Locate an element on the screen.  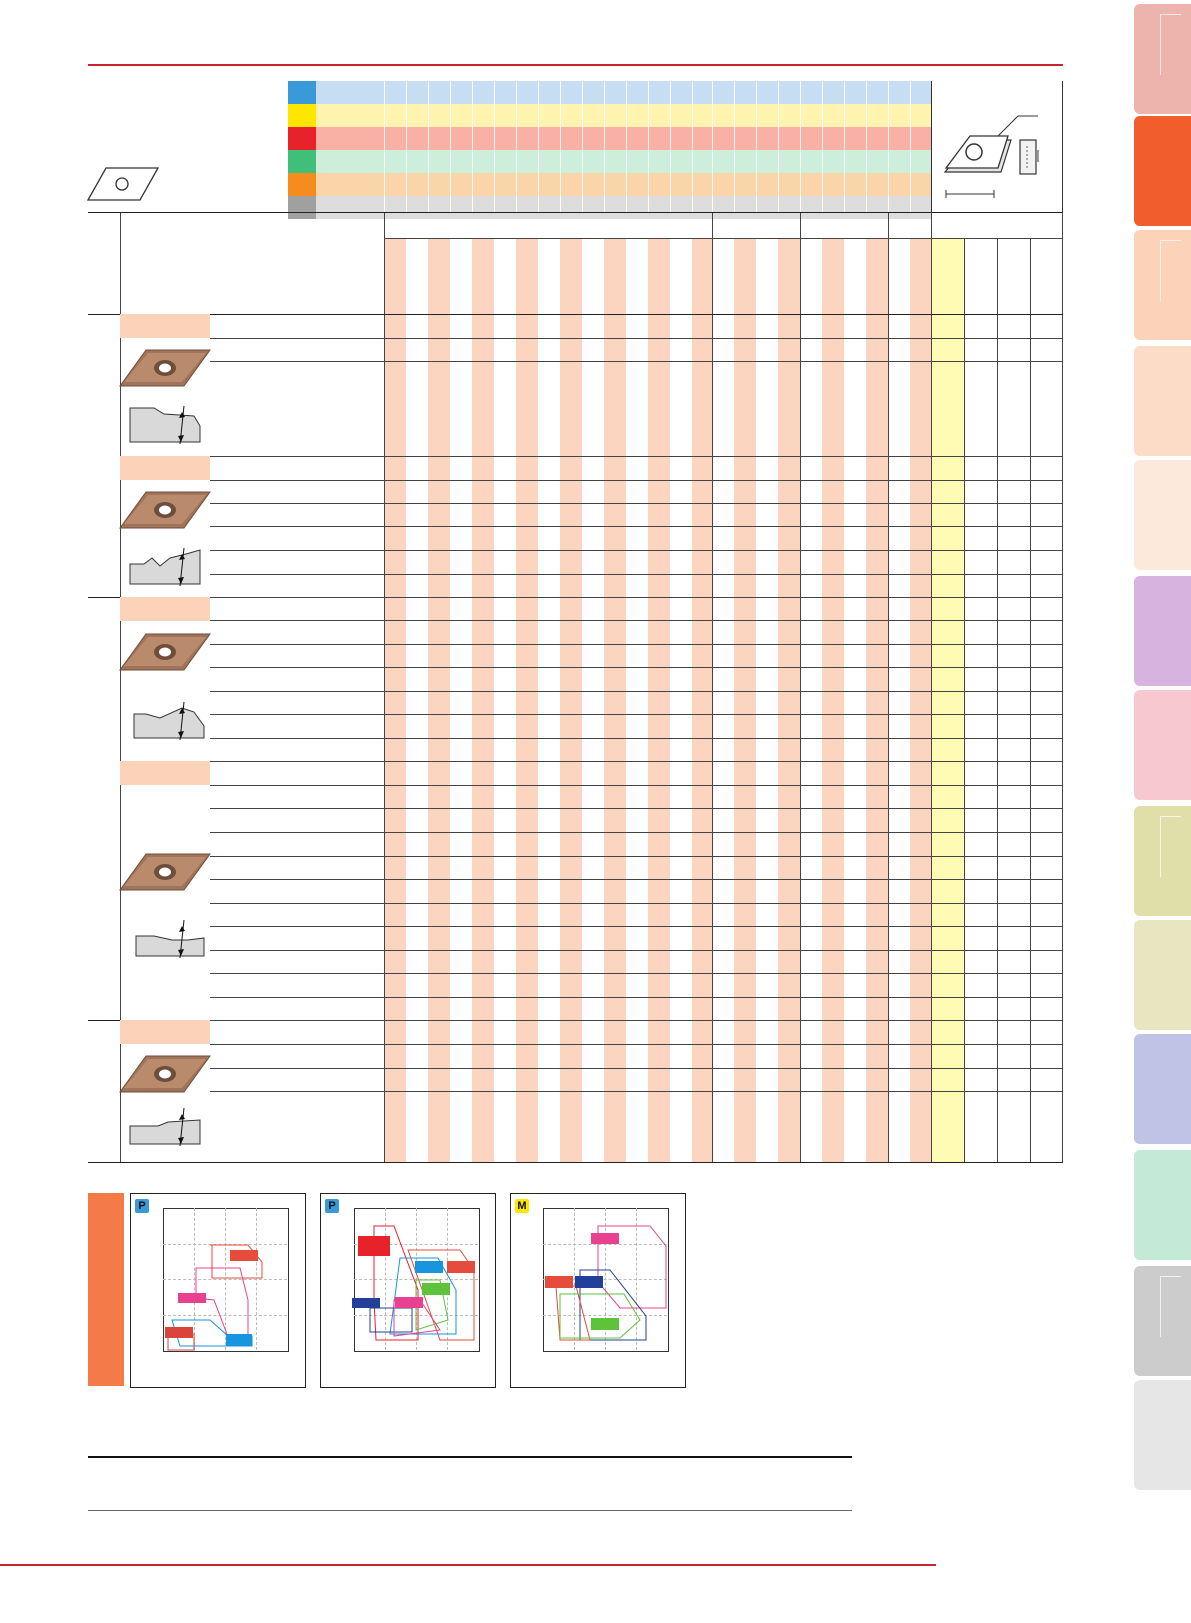
top-rule is located at coordinates (575, 65).